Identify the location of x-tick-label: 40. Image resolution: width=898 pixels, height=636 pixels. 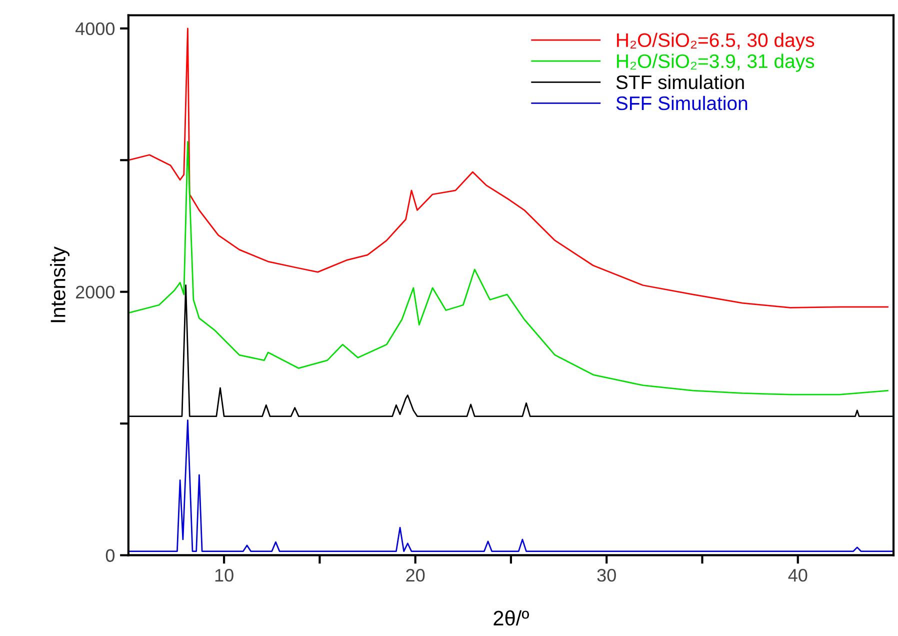
(798, 575).